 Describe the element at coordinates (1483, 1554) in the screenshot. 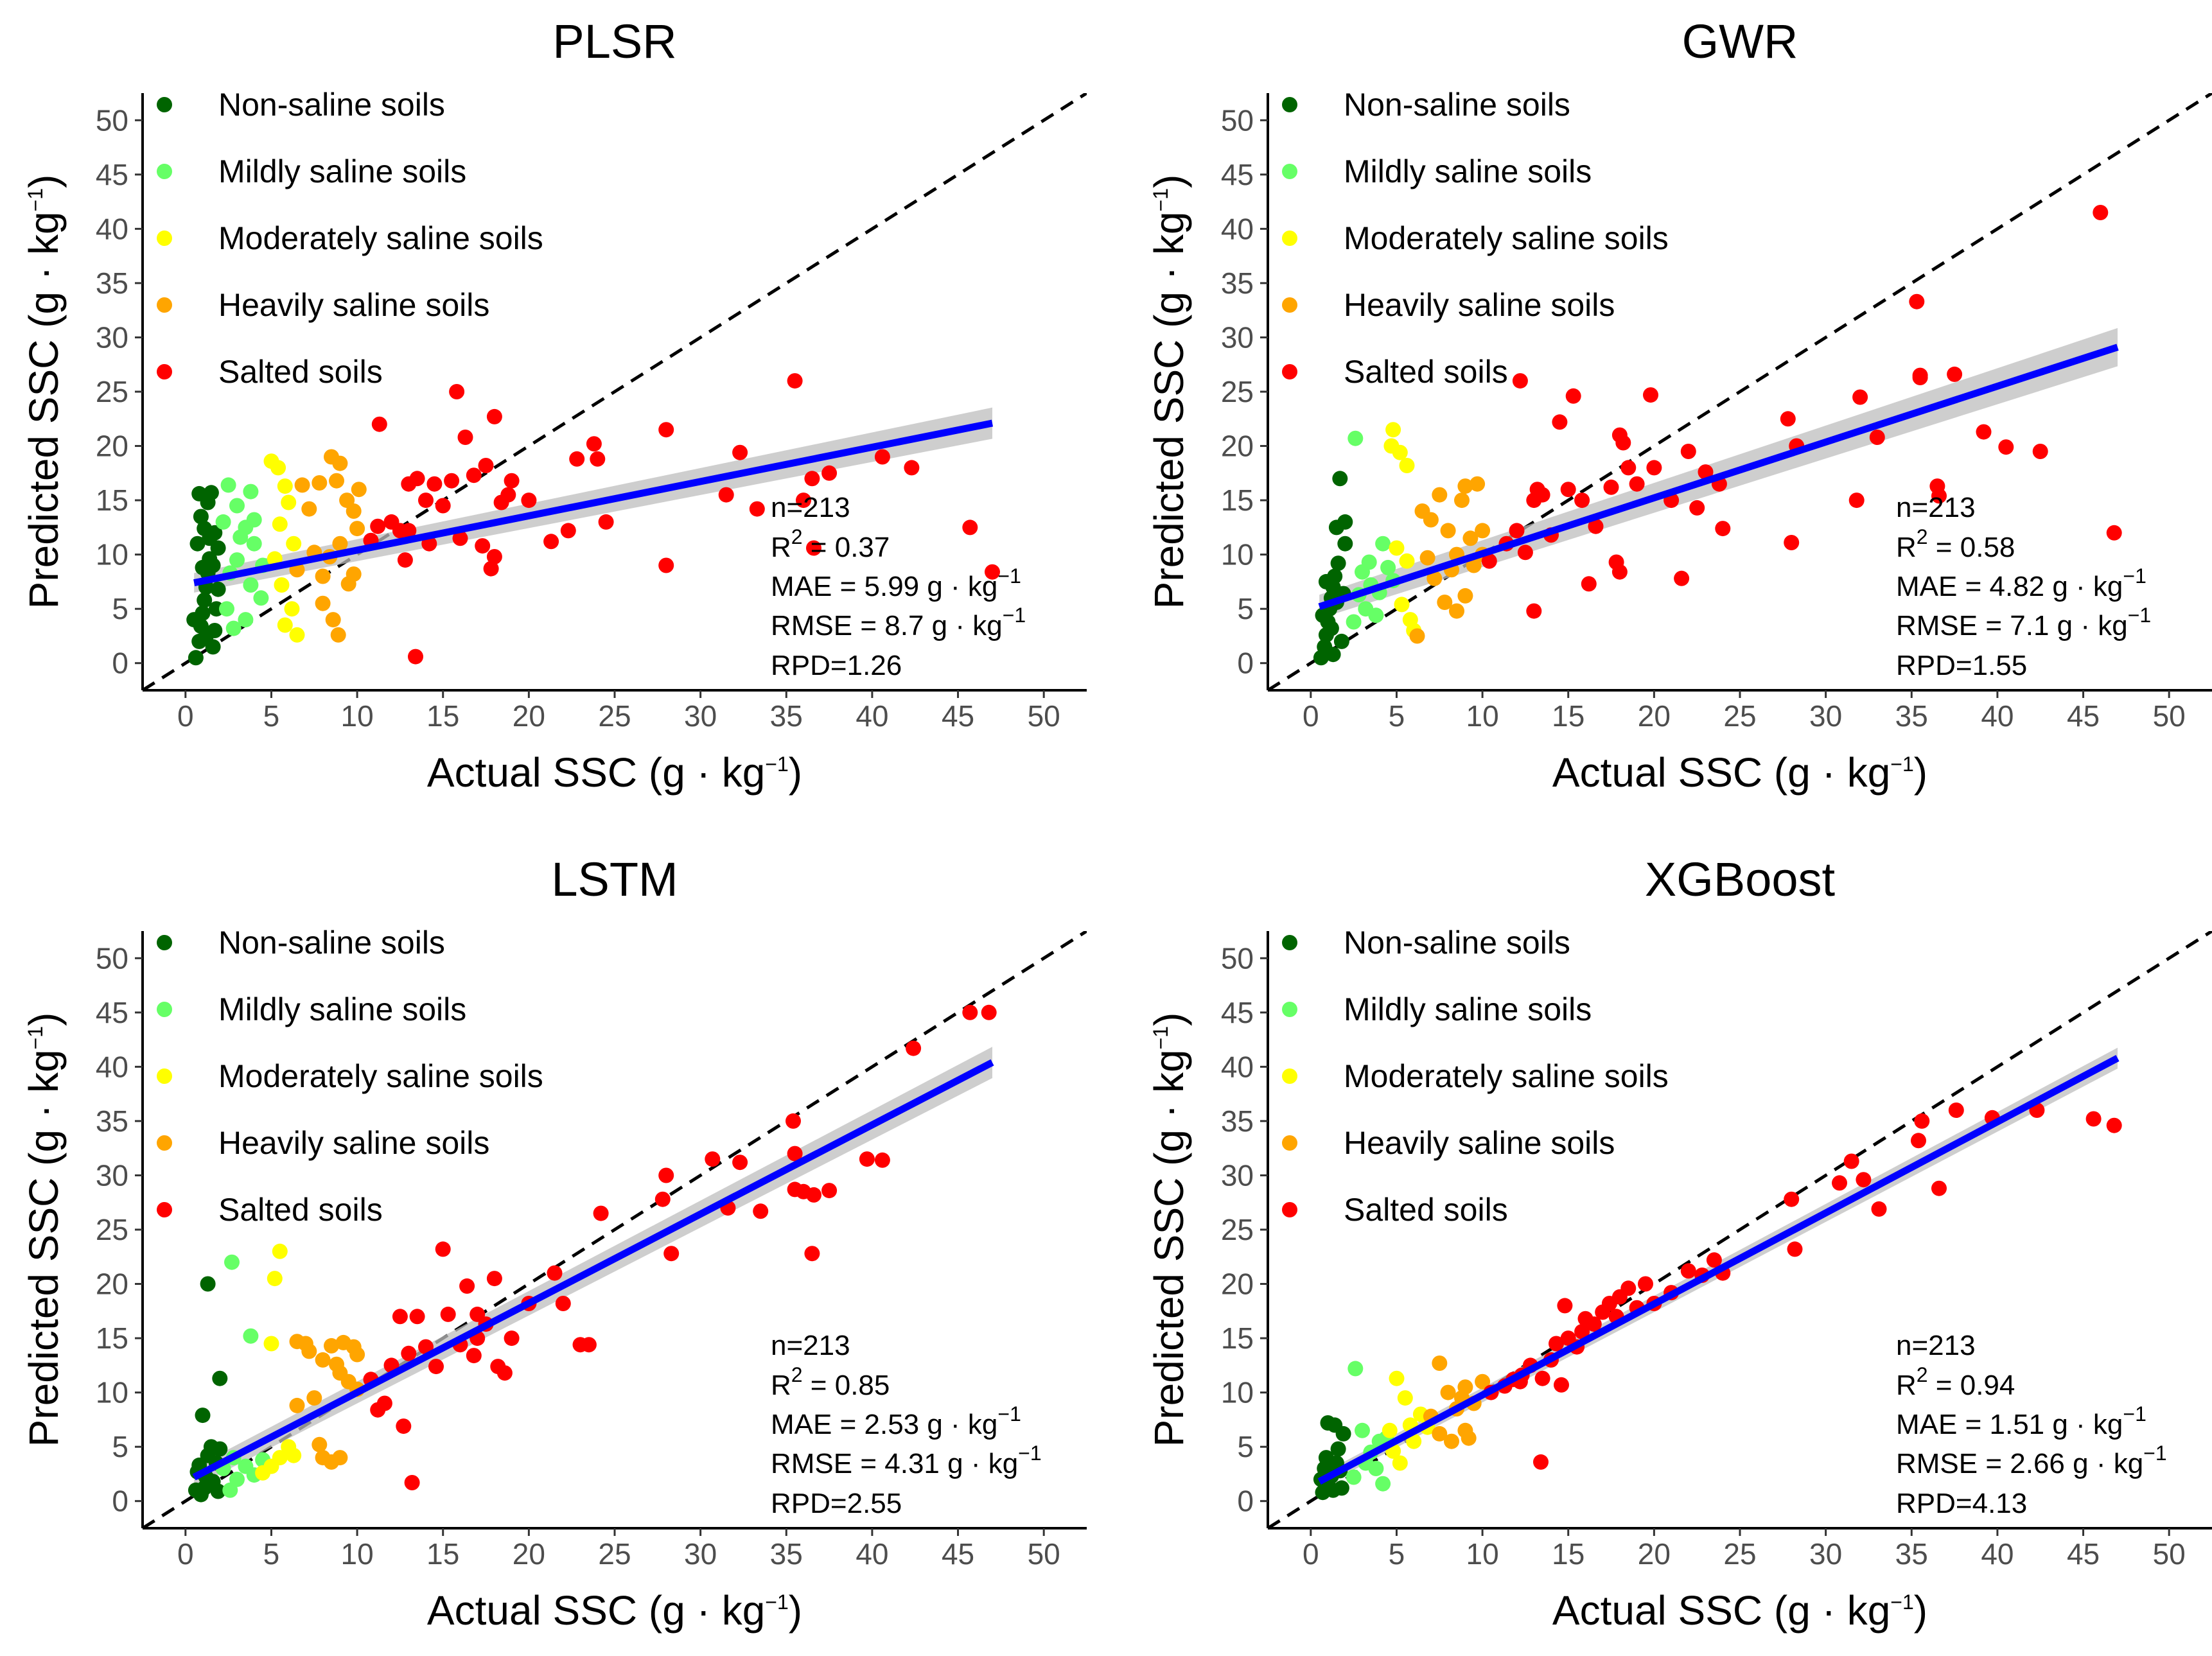

I see `x-tick-label: 10` at that location.